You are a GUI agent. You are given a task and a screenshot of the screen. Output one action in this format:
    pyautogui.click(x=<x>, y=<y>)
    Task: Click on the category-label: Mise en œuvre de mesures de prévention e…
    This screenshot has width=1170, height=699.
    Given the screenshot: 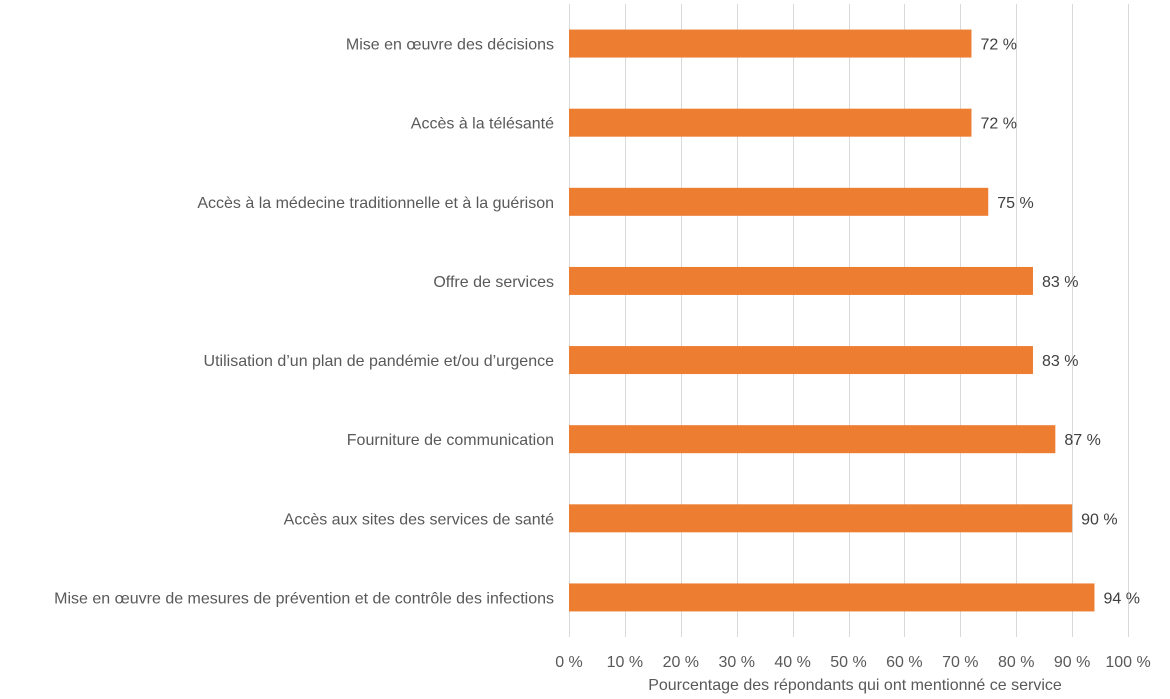 What is the action you would take?
    pyautogui.click(x=304, y=598)
    